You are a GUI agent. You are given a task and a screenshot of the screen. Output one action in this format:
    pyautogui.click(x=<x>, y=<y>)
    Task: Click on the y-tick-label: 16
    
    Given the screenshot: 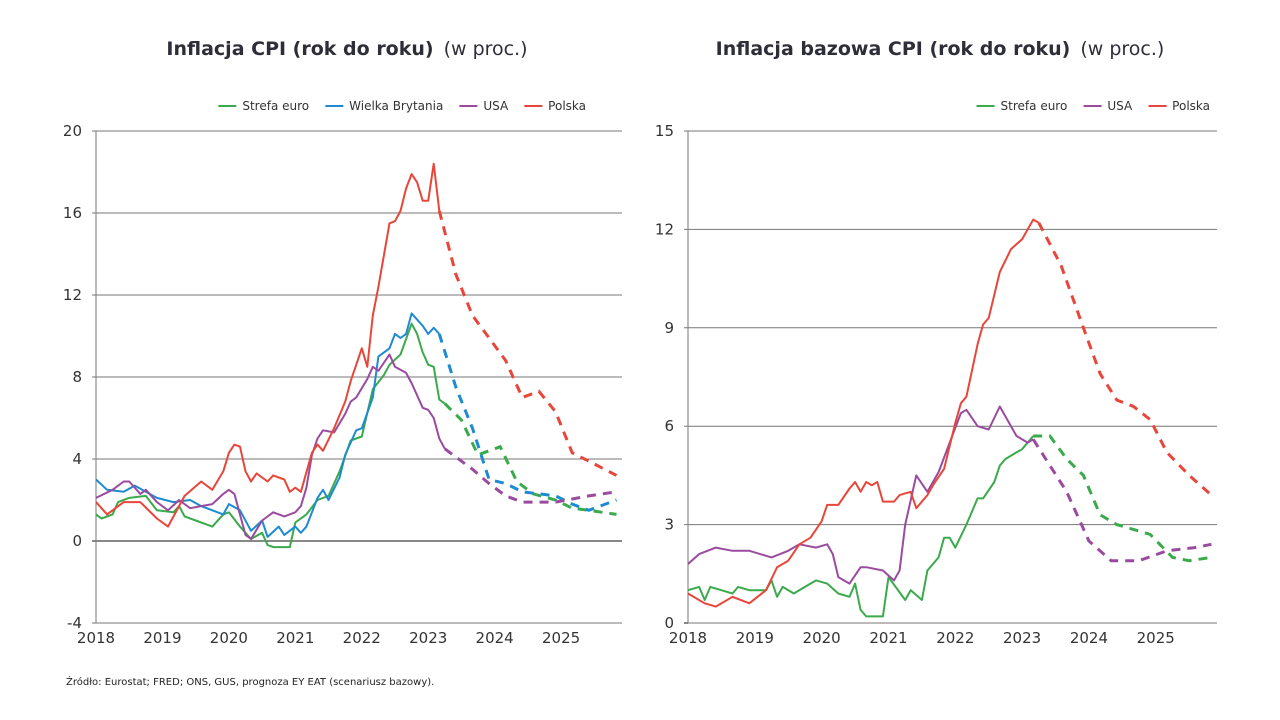 What is the action you would take?
    pyautogui.click(x=72, y=213)
    